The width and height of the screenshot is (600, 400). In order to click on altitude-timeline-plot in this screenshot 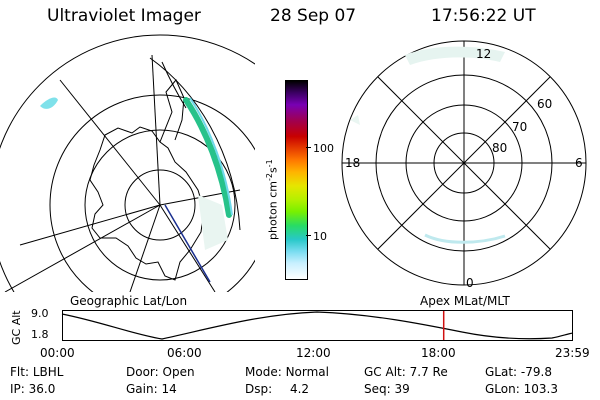, I will do `click(317, 325)`.